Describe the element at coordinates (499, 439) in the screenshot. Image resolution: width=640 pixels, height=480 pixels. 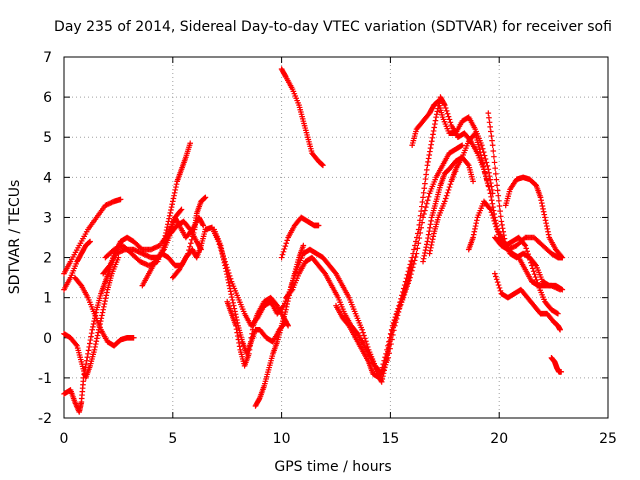
I see `x-tick-label: 20` at that location.